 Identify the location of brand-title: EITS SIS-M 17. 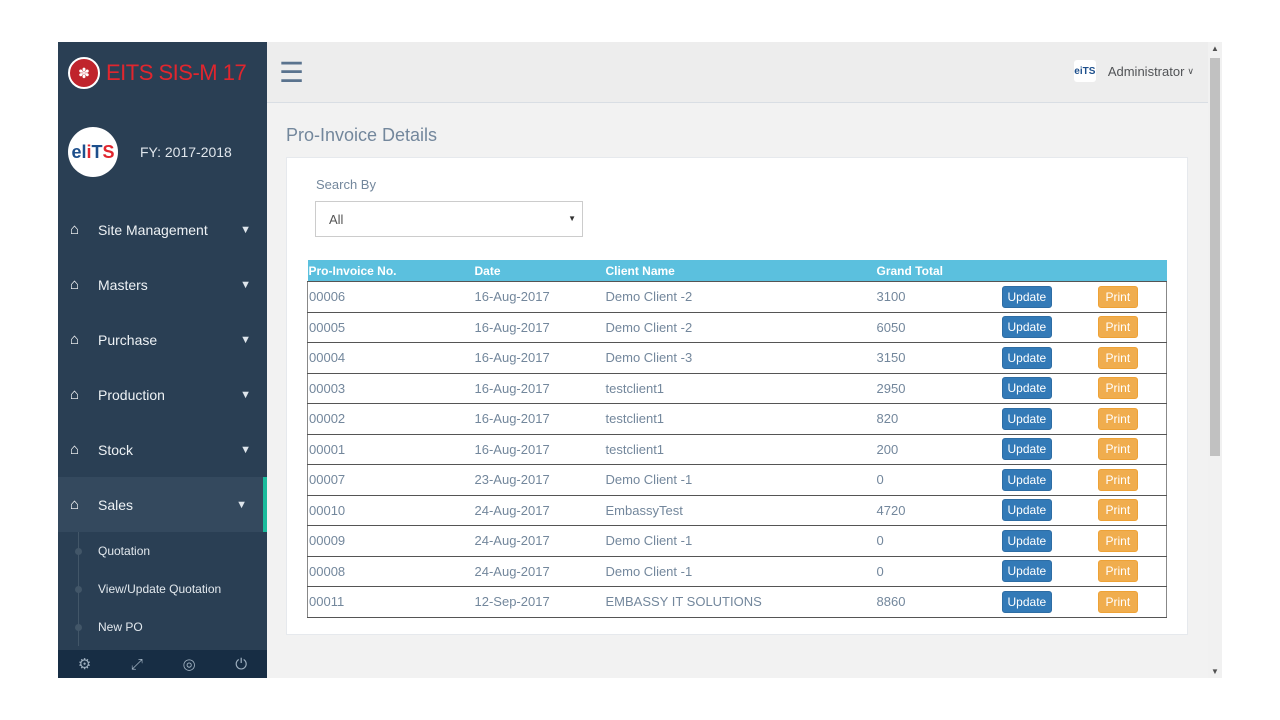
(176, 72).